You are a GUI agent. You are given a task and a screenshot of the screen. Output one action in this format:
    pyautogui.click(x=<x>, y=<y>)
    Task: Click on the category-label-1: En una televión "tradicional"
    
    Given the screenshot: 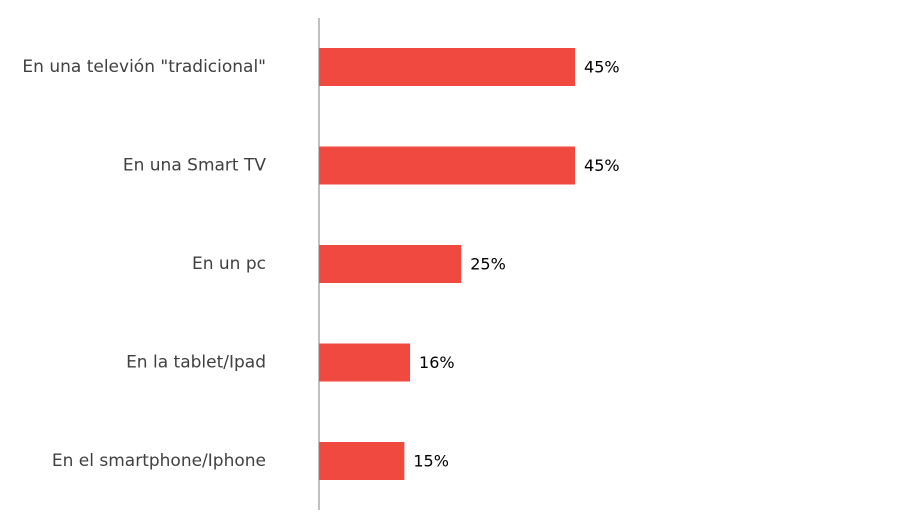 What is the action you would take?
    pyautogui.click(x=144, y=67)
    